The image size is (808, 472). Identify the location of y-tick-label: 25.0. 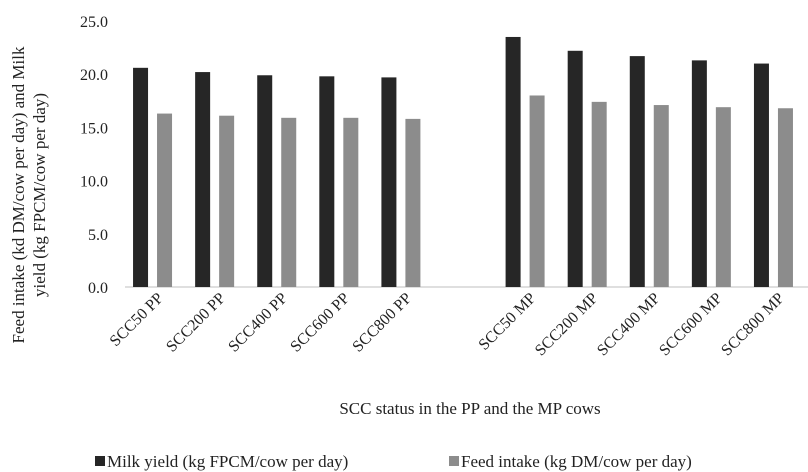
(94, 22).